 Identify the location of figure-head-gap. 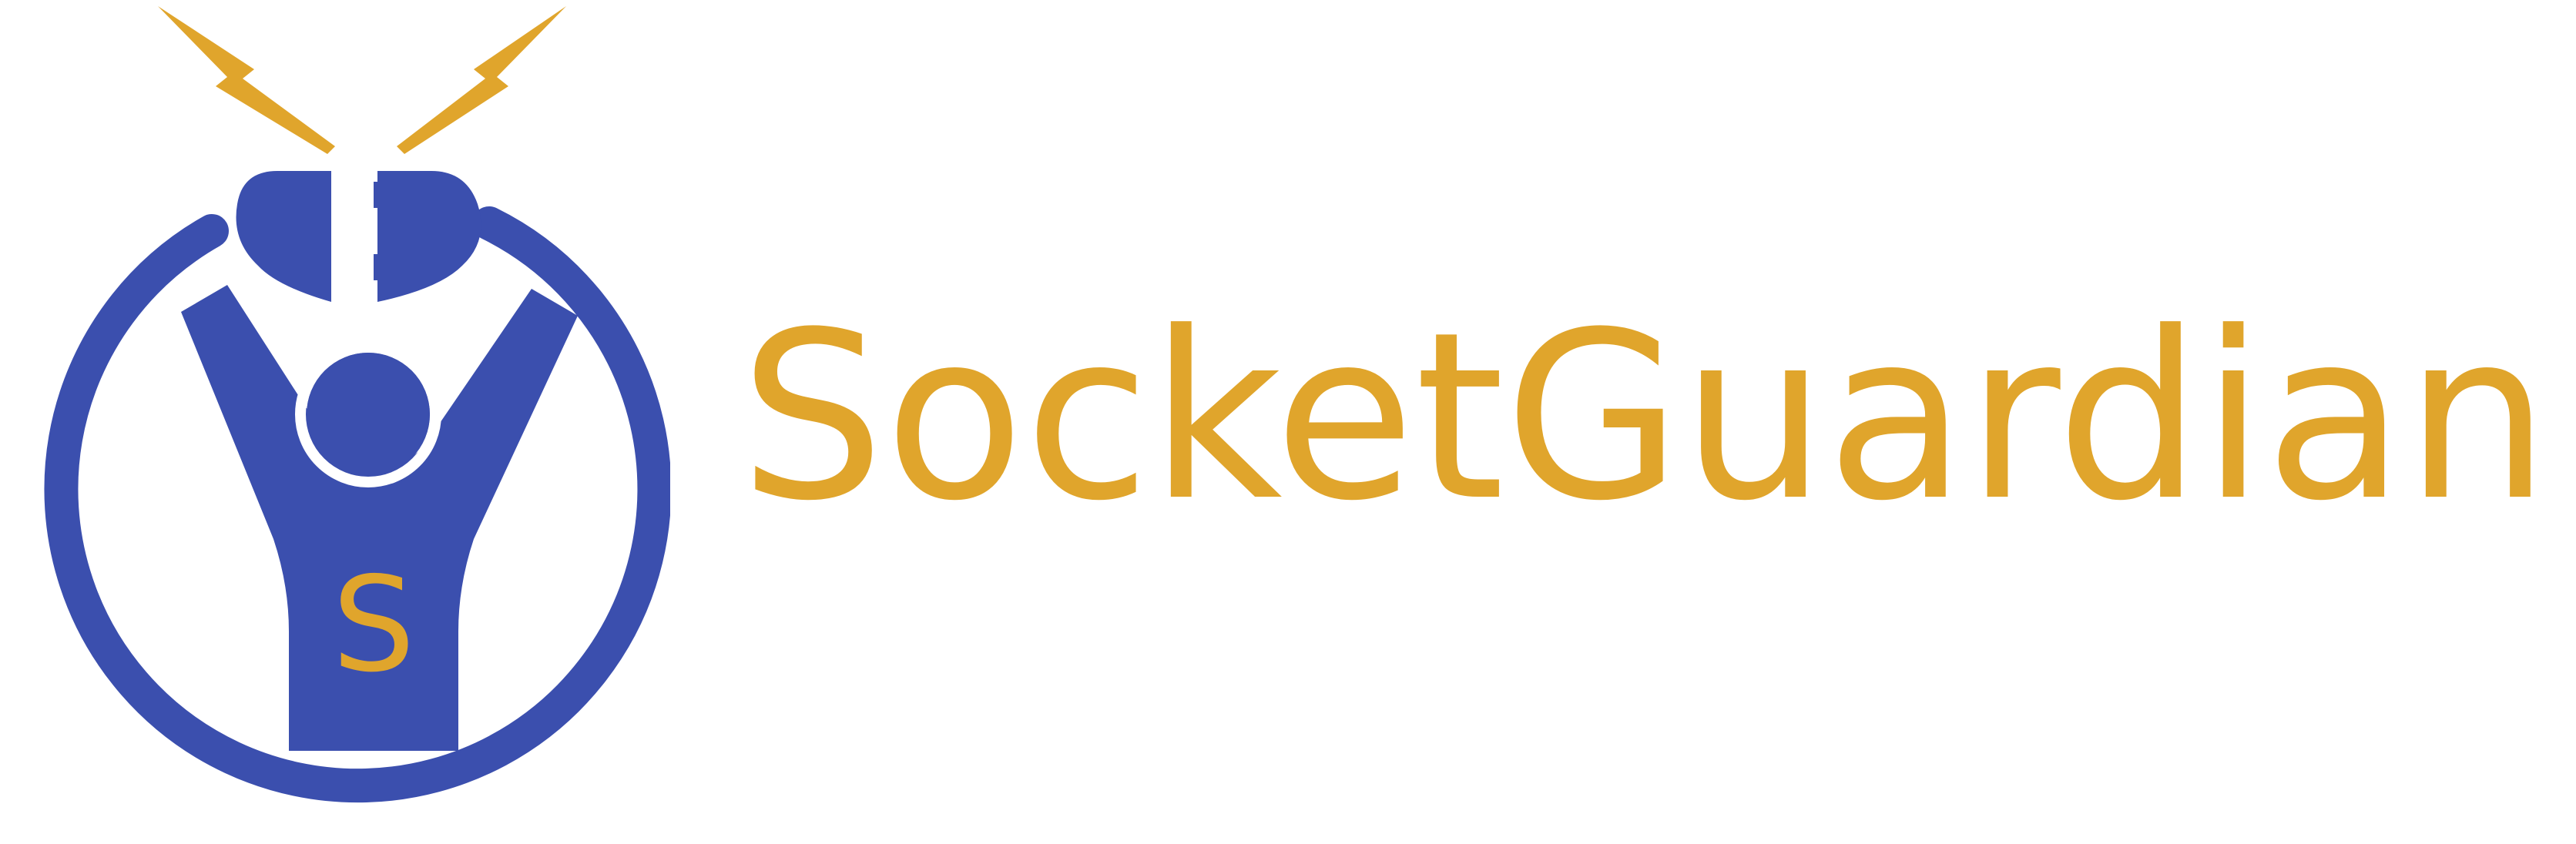
(368, 414).